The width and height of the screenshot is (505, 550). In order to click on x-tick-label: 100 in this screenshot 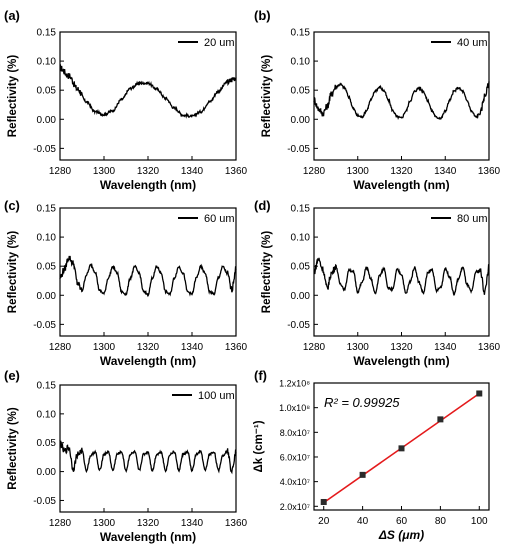, I will do `click(479, 521)`.